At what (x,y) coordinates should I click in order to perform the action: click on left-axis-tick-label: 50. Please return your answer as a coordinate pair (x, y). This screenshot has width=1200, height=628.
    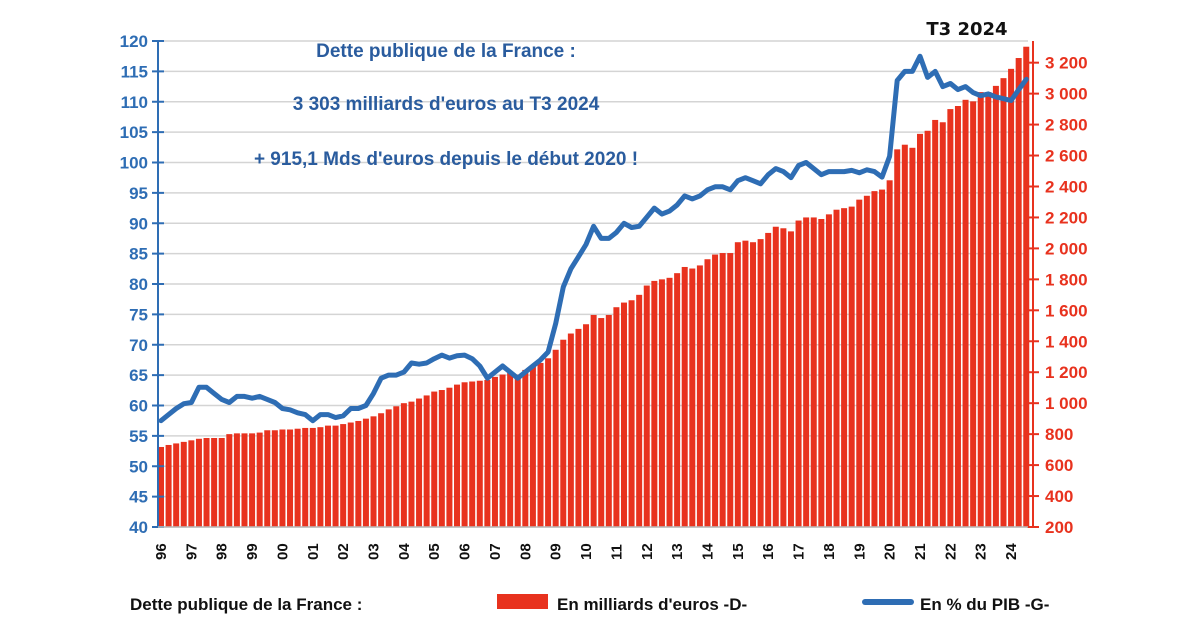
    Looking at the image, I should click on (138, 466).